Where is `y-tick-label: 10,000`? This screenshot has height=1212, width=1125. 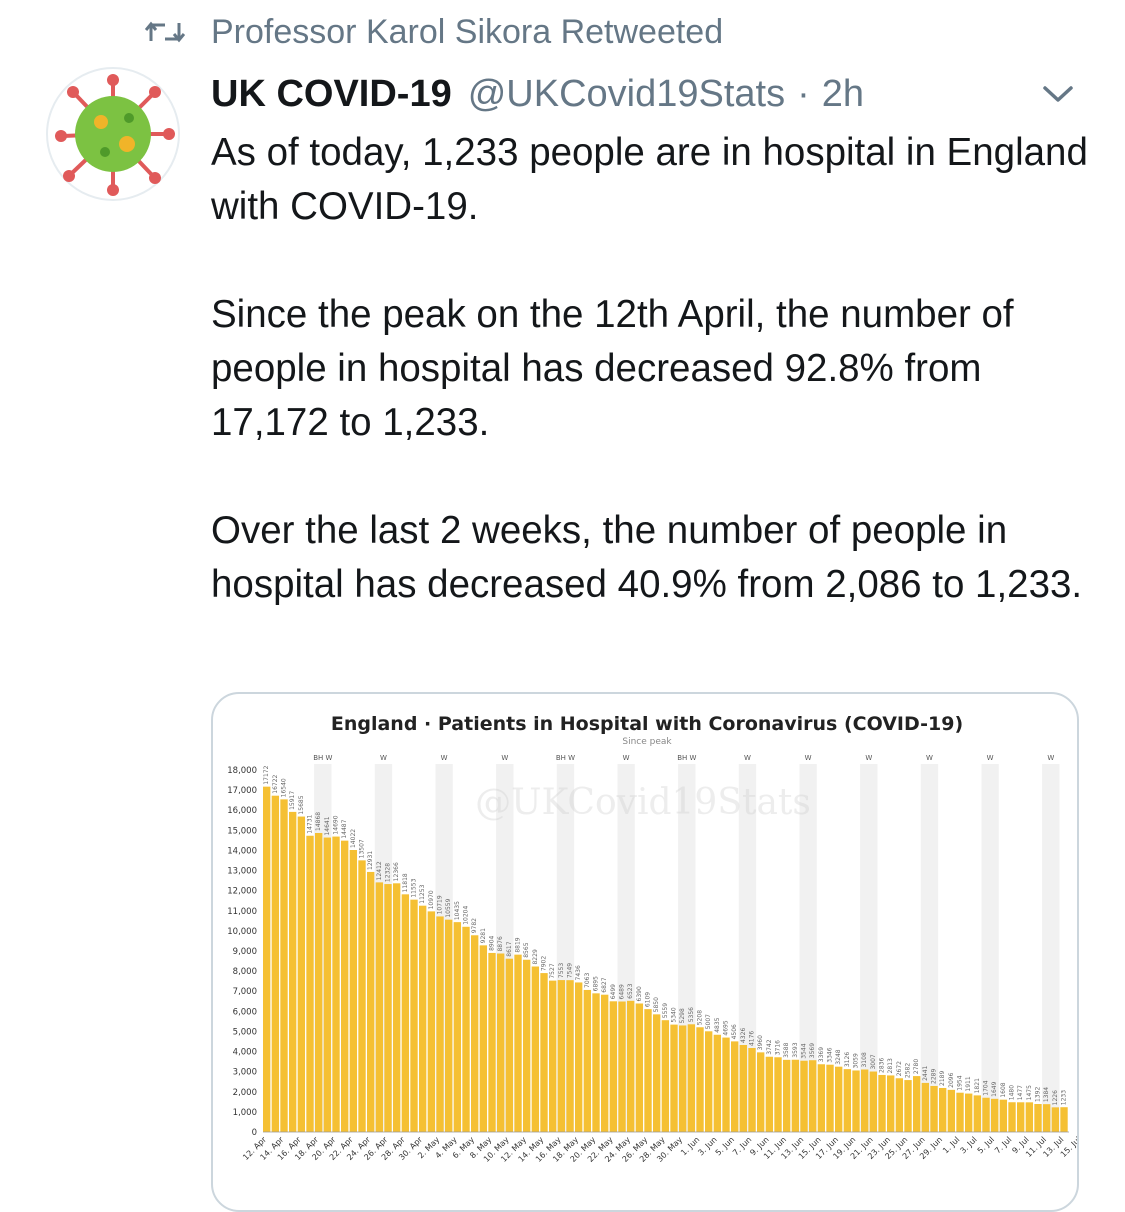
y-tick-label: 10,000 is located at coordinates (242, 932).